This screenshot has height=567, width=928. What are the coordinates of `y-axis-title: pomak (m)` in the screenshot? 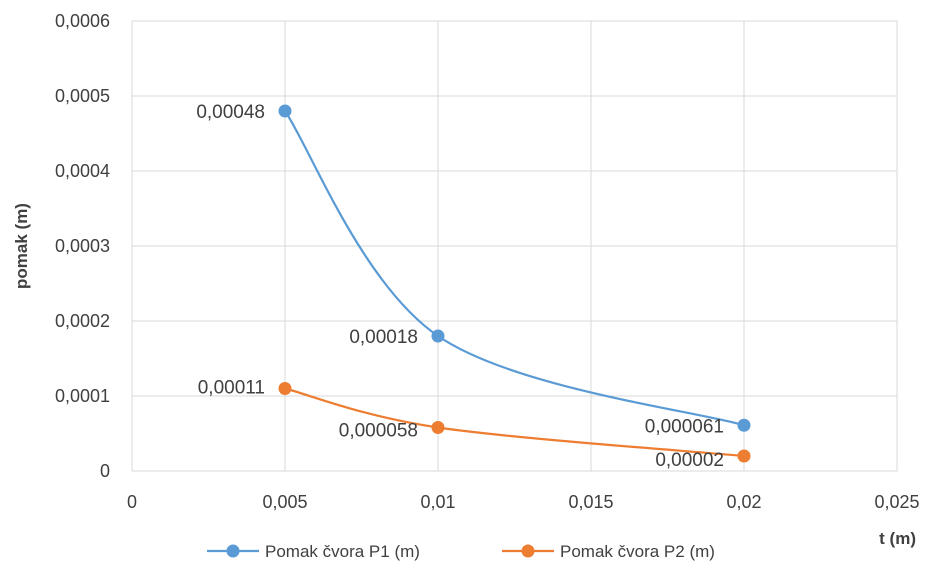 It's located at (21, 246).